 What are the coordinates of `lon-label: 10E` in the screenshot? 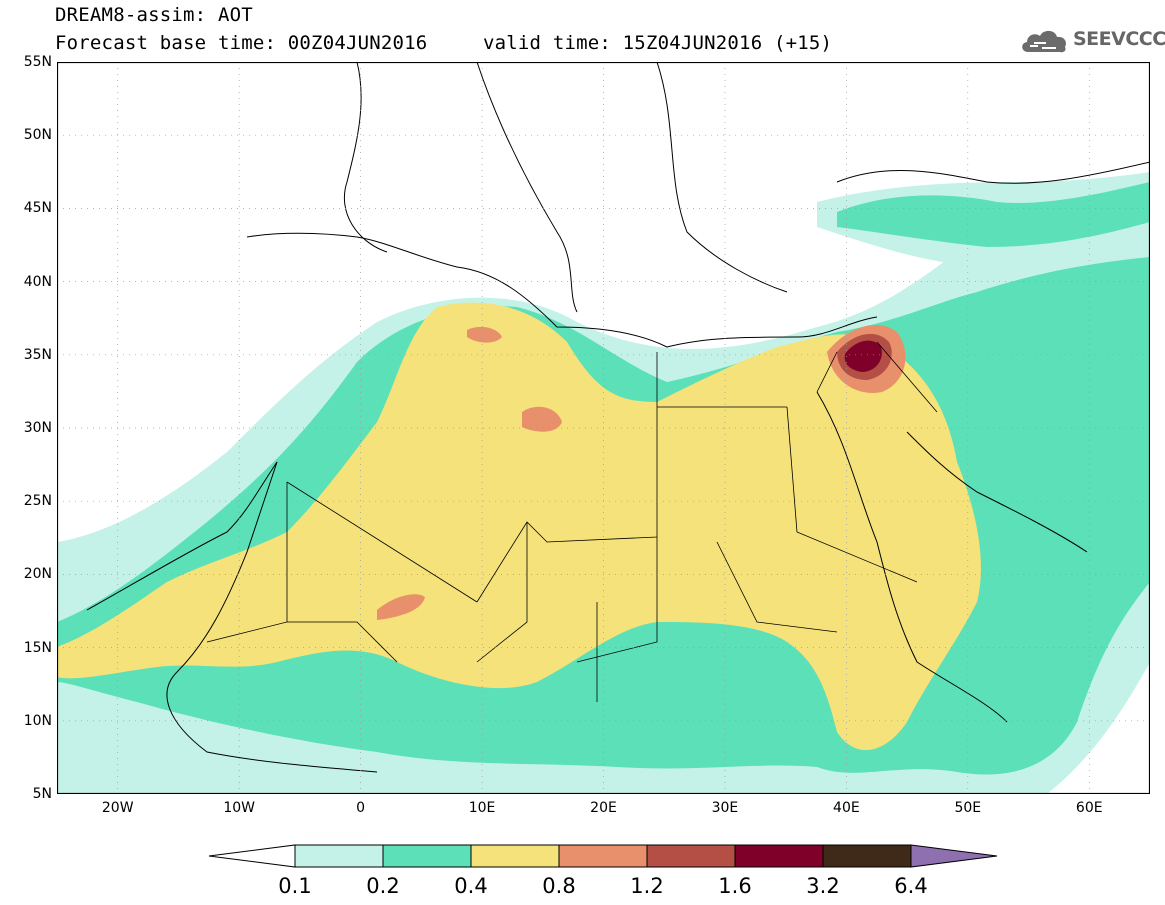 It's located at (482, 808).